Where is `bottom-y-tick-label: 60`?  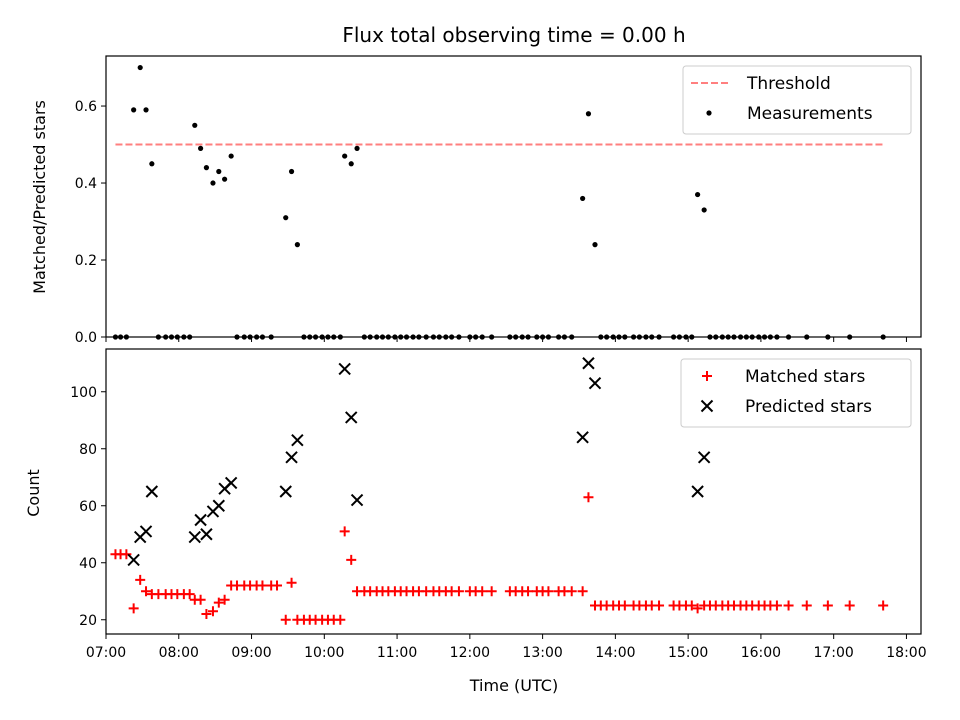
bottom-y-tick-label: 60 is located at coordinates (88, 507).